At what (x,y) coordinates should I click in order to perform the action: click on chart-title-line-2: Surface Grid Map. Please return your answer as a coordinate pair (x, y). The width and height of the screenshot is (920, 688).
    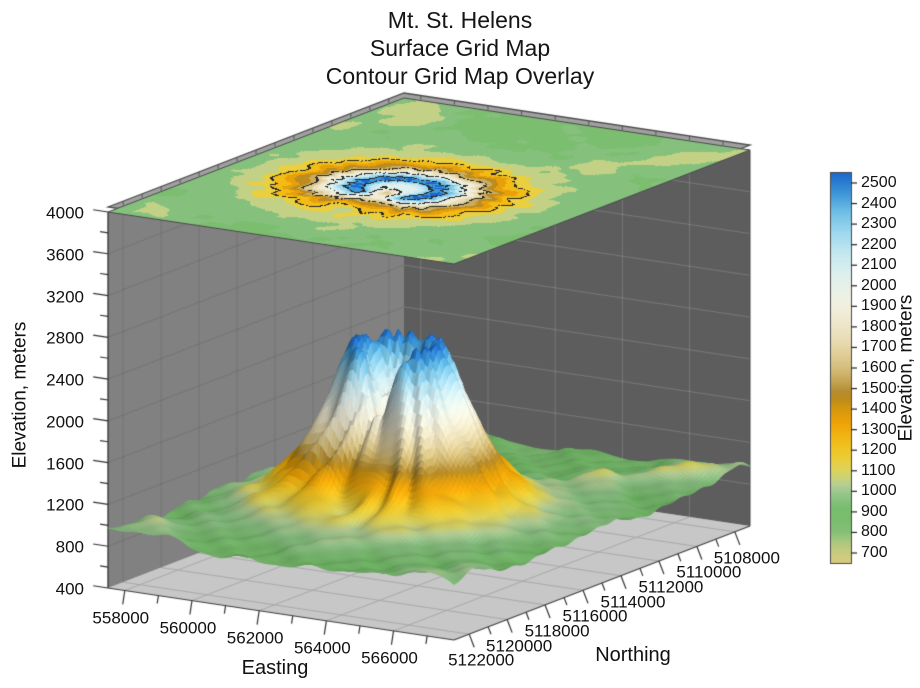
    Looking at the image, I should click on (460, 48).